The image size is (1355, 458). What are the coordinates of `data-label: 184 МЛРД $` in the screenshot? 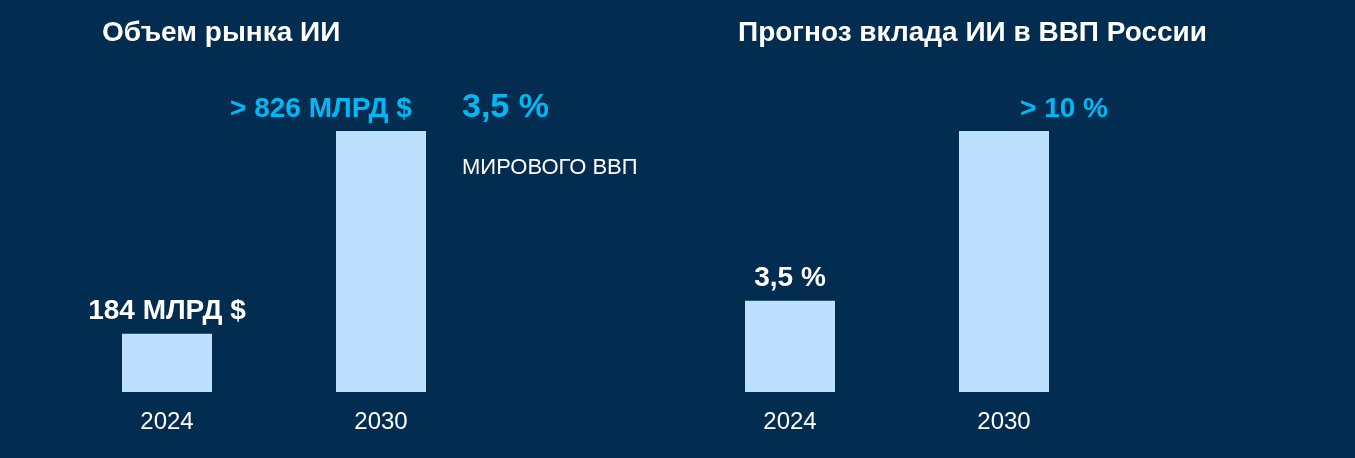 It's located at (167, 310).